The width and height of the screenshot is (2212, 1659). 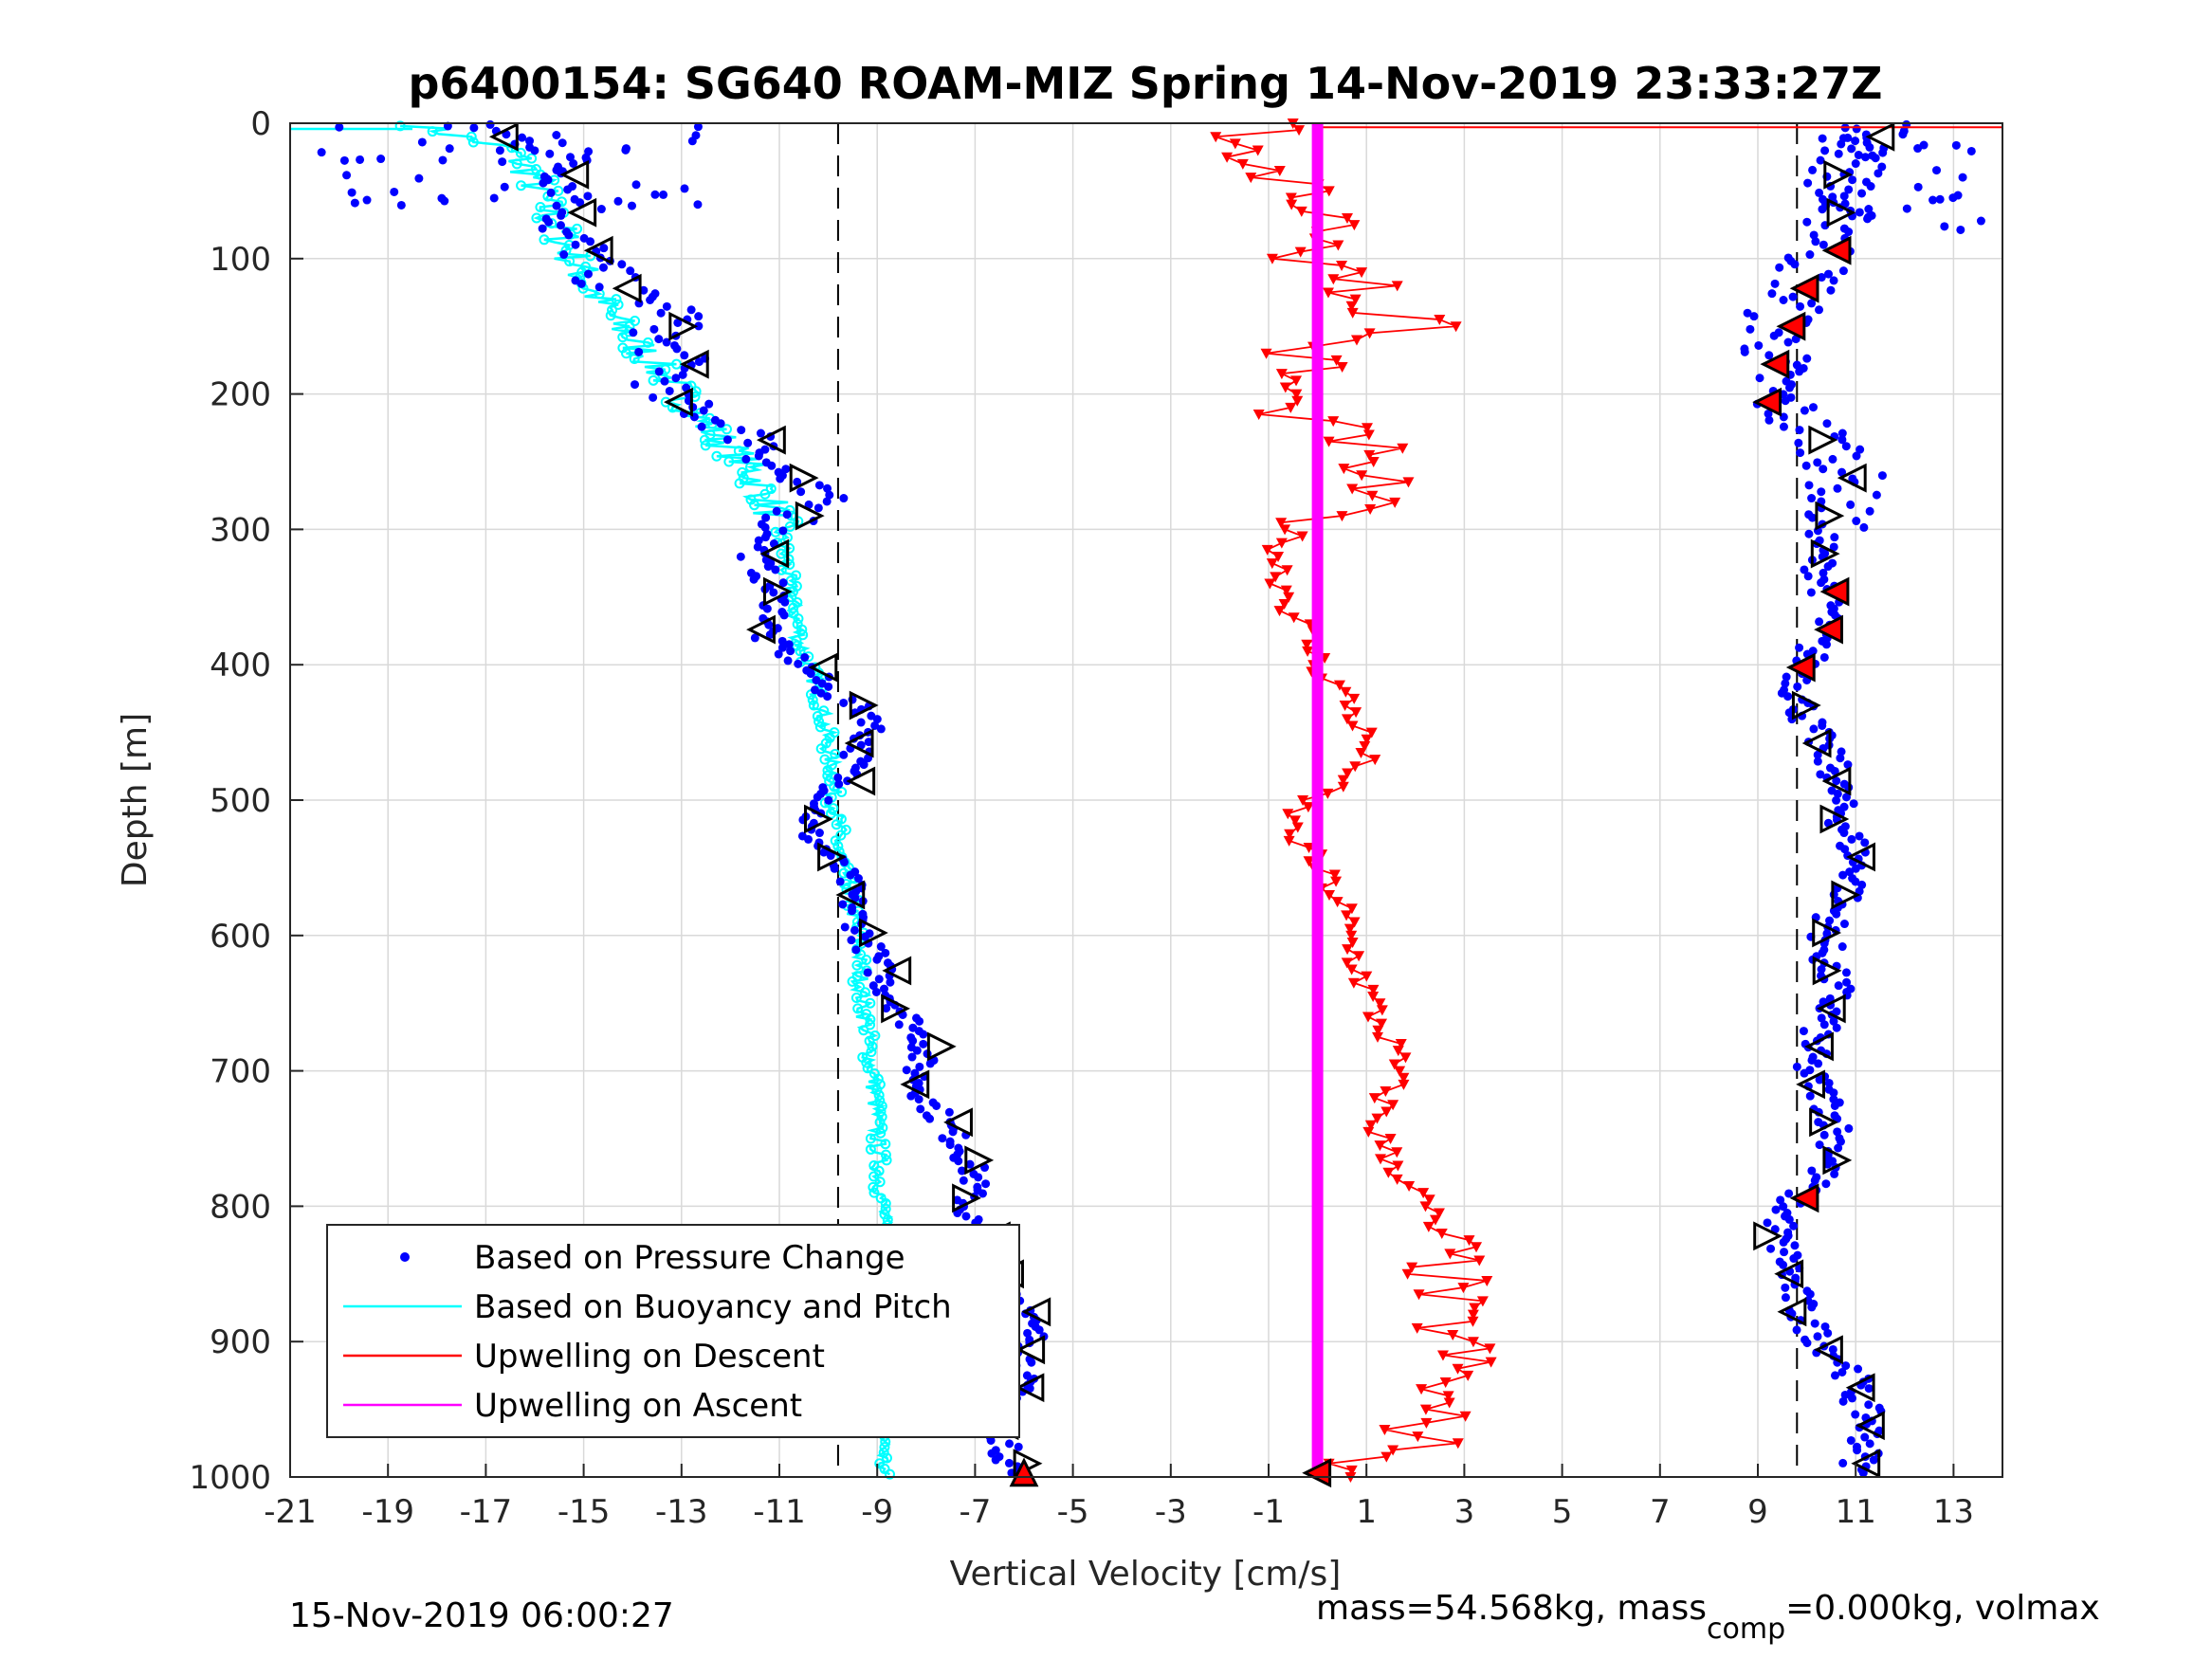 What do you see at coordinates (681, 1512) in the screenshot?
I see `x-tick-label: -13` at bounding box center [681, 1512].